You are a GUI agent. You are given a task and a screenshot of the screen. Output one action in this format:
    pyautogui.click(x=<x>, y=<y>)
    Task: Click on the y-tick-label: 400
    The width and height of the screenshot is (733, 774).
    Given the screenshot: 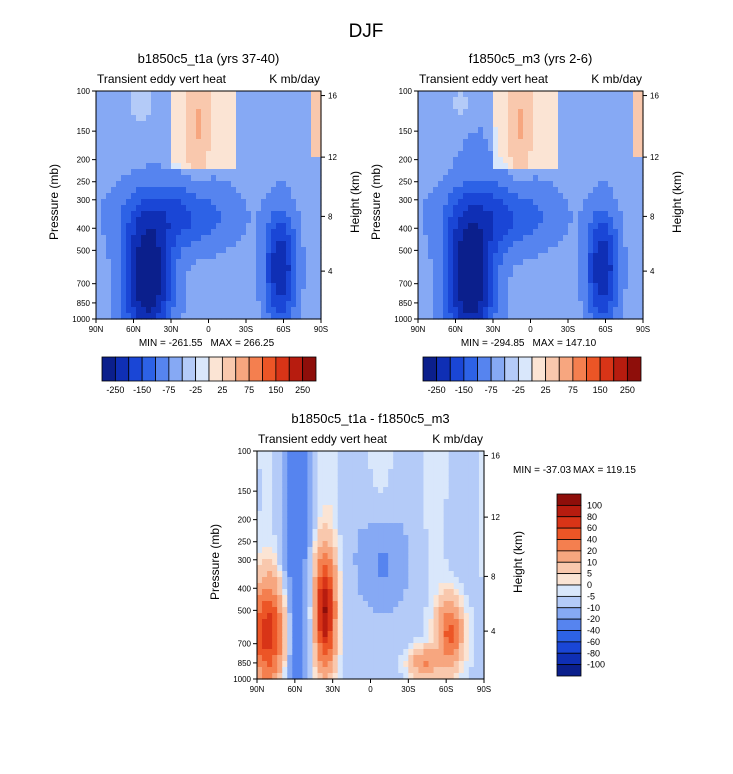 What is the action you would take?
    pyautogui.click(x=84, y=228)
    